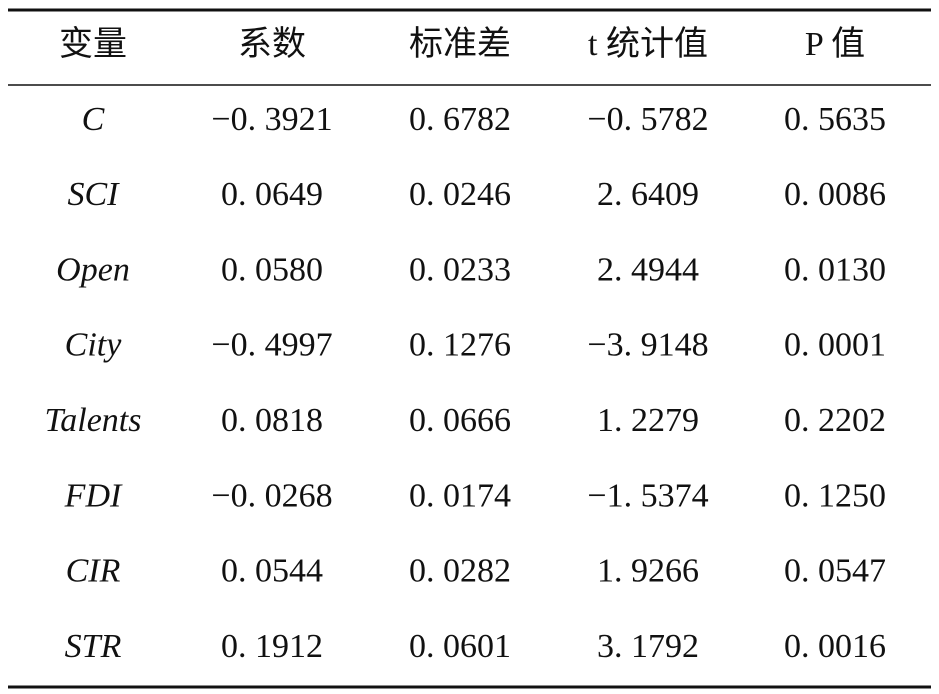 The height and width of the screenshot is (694, 939). Describe the element at coordinates (272, 646) in the screenshot. I see `cell: 0. 1912` at that location.